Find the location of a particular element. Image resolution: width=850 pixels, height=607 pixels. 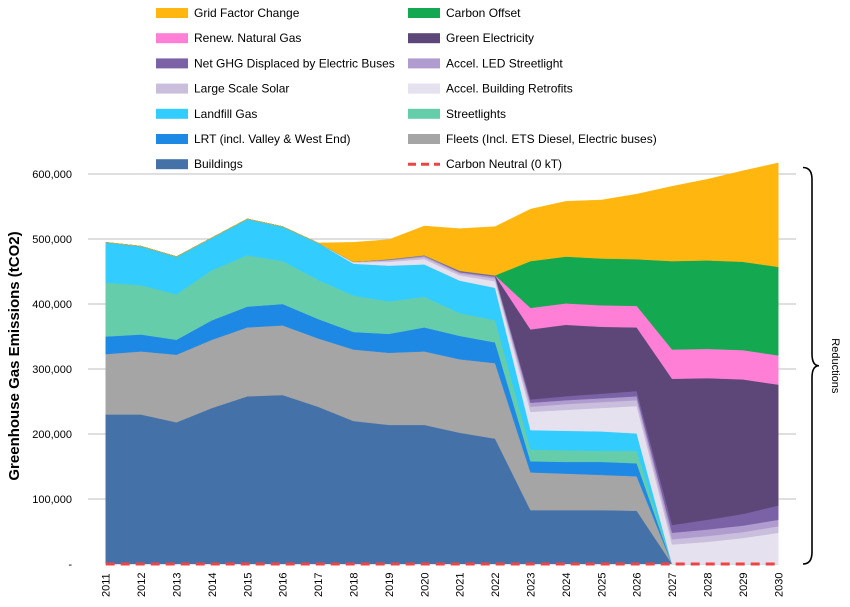

legend-label-renew-natural-gas: Renew. Natural Gas is located at coordinates (247, 38).